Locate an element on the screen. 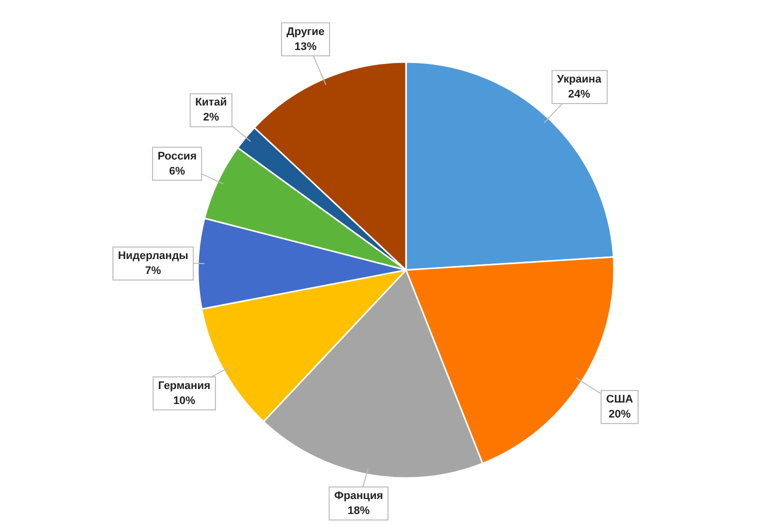 The image size is (779, 524). data-label: 2% is located at coordinates (211, 118).